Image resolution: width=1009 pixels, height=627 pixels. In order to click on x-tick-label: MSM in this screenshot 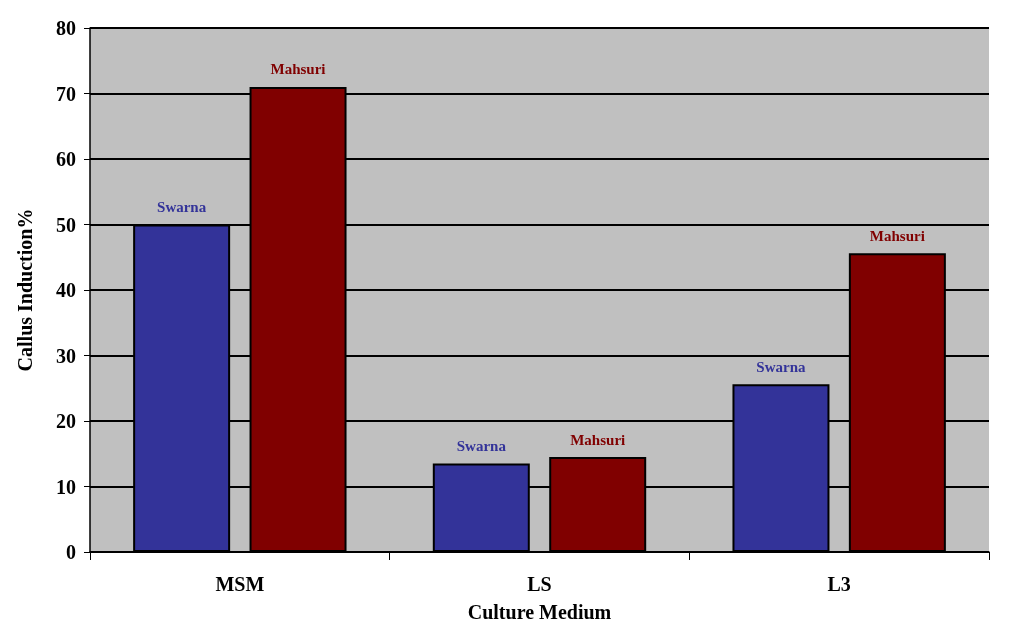, I will do `click(240, 584)`.